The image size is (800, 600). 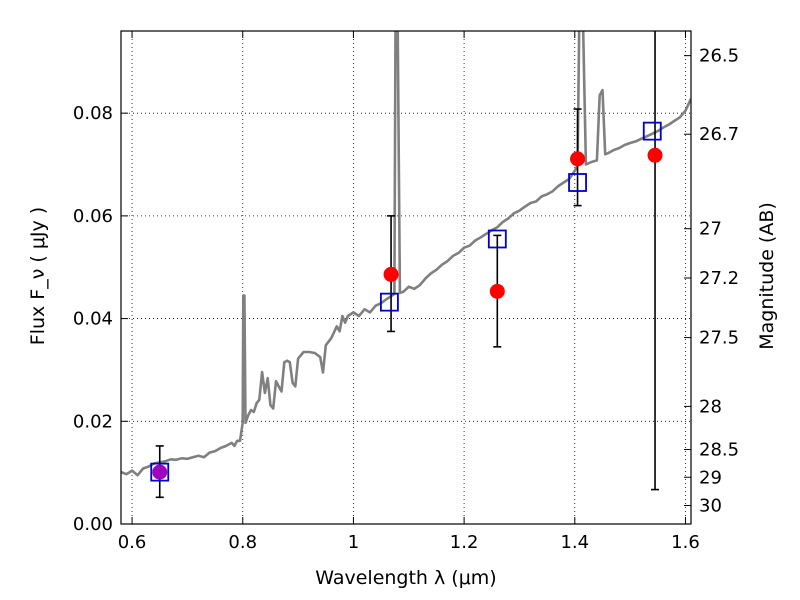 I want to click on right-axis-label: Magnitude (AB), so click(x=767, y=276).